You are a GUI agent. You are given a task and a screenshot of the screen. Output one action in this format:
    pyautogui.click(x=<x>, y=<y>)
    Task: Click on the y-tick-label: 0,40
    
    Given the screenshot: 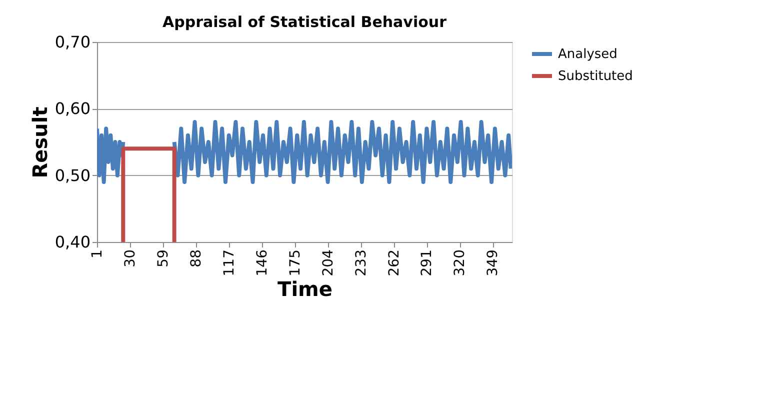 What is the action you would take?
    pyautogui.click(x=72, y=242)
    